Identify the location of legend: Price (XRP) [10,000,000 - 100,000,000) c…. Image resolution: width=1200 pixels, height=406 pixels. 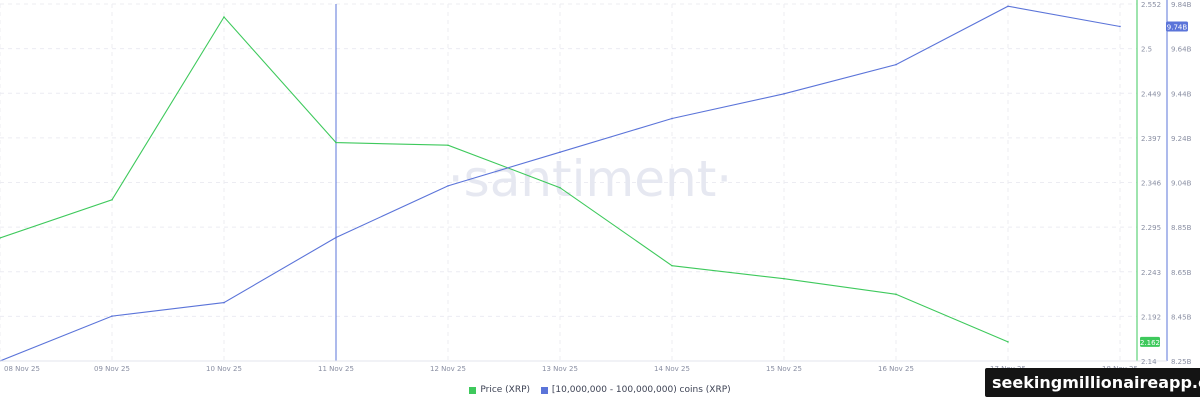
(600, 391).